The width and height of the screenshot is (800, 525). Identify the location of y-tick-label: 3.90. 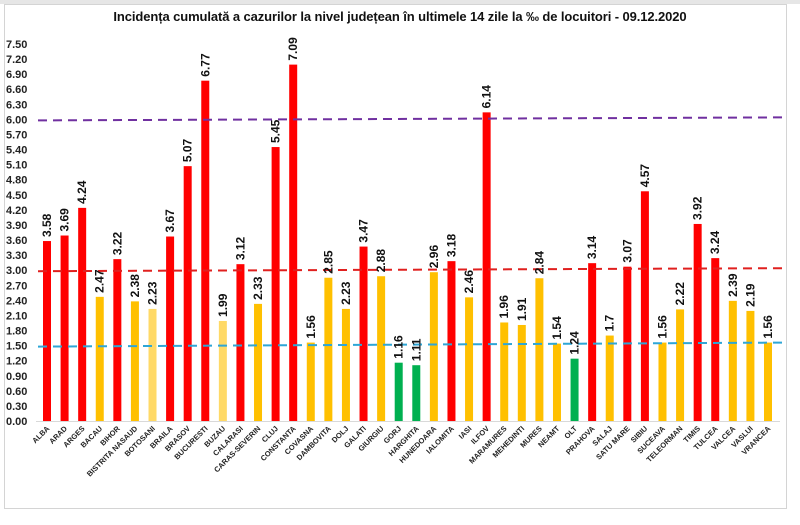
(16, 226).